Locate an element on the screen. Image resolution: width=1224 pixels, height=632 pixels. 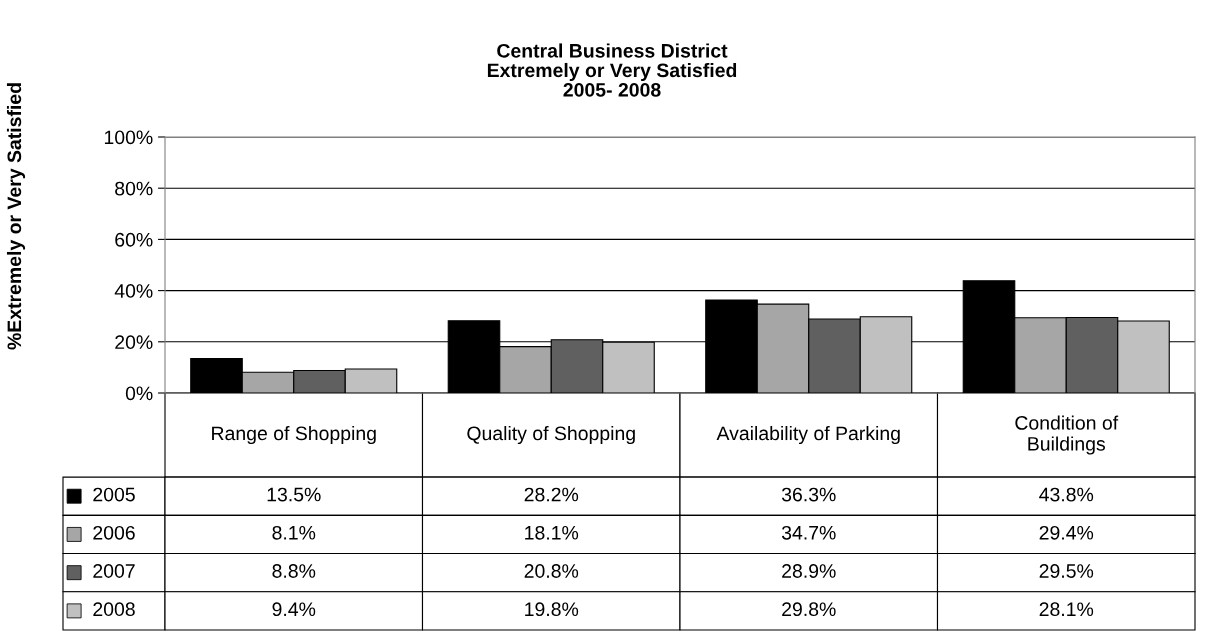
y-tick-label: 0% is located at coordinates (139, 393).